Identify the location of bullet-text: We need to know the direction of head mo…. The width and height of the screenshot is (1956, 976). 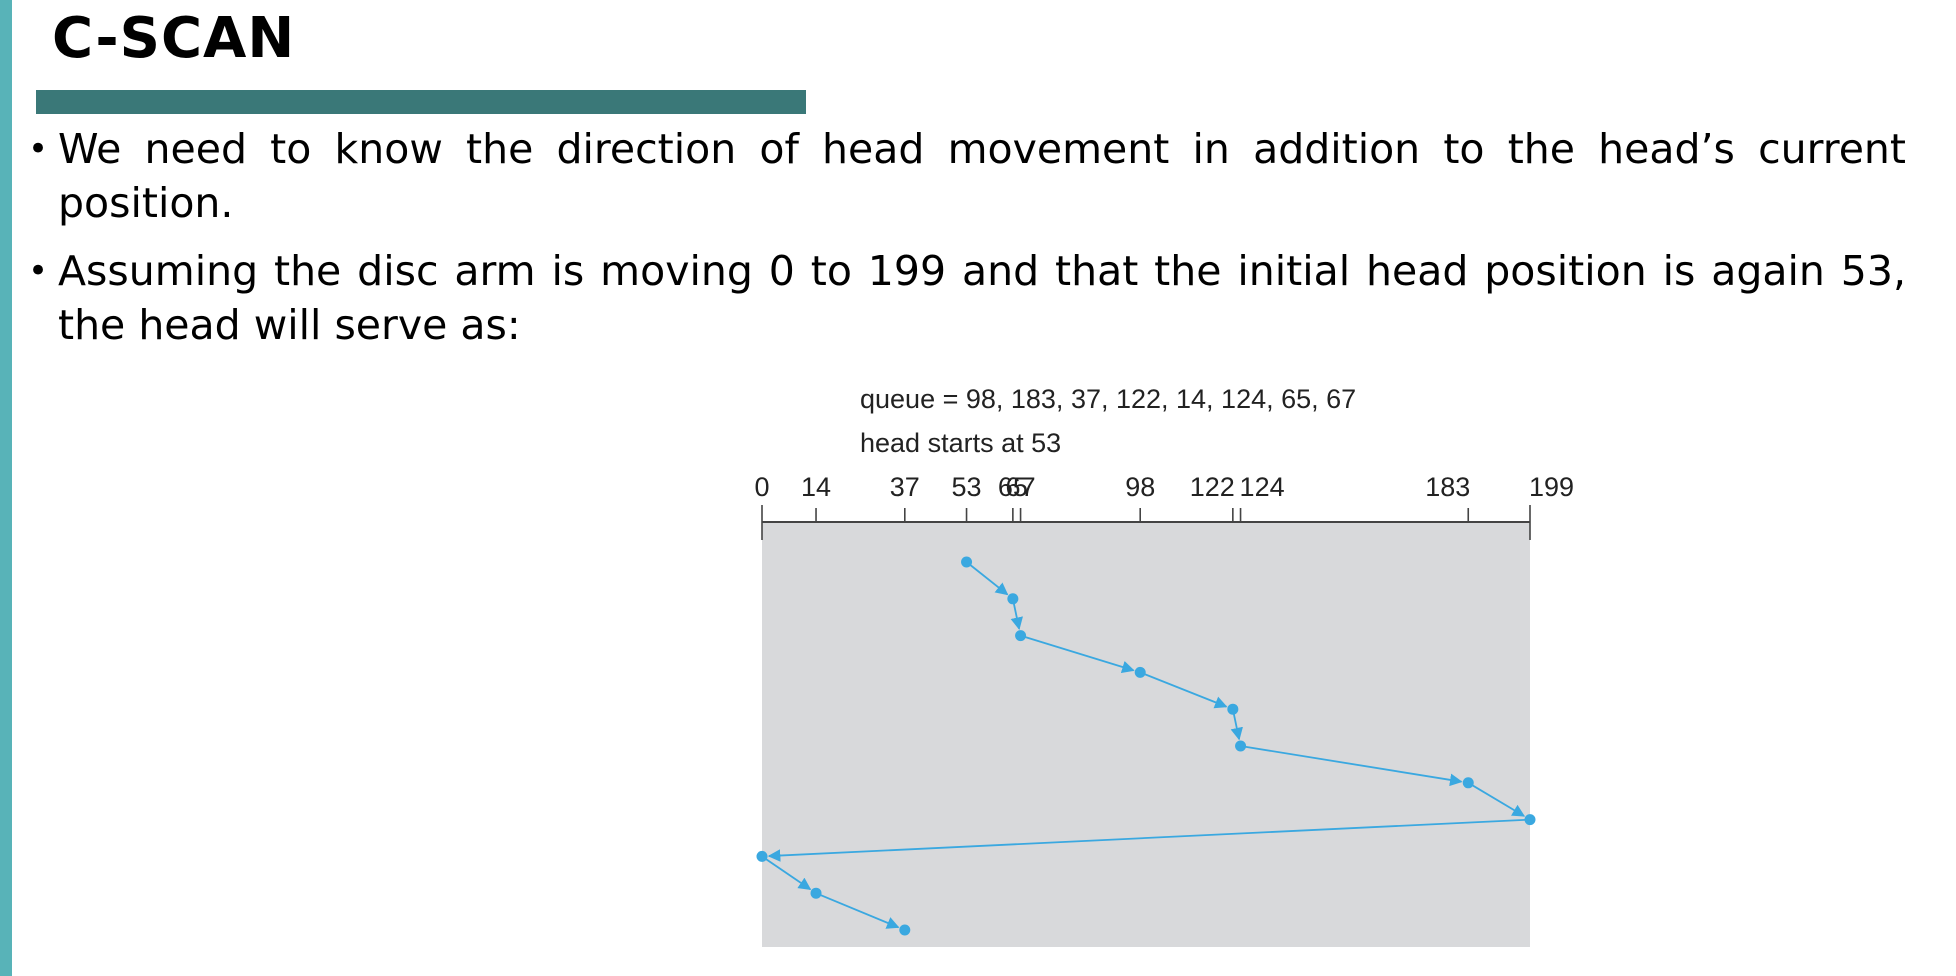
(982, 176).